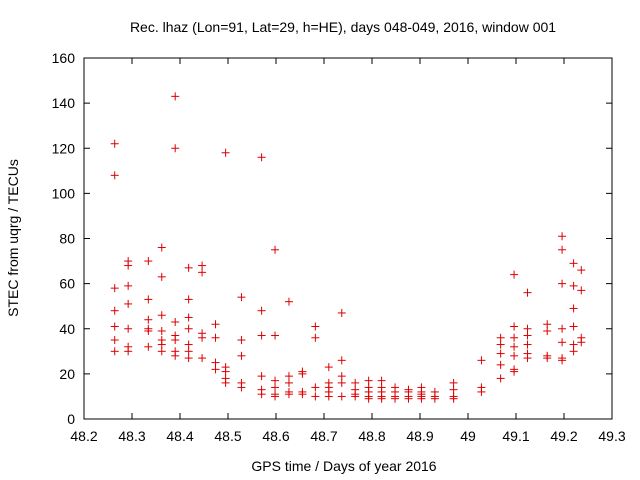 This screenshot has height=480, width=640. What do you see at coordinates (64, 148) in the screenshot?
I see `y-tick-label: 120` at bounding box center [64, 148].